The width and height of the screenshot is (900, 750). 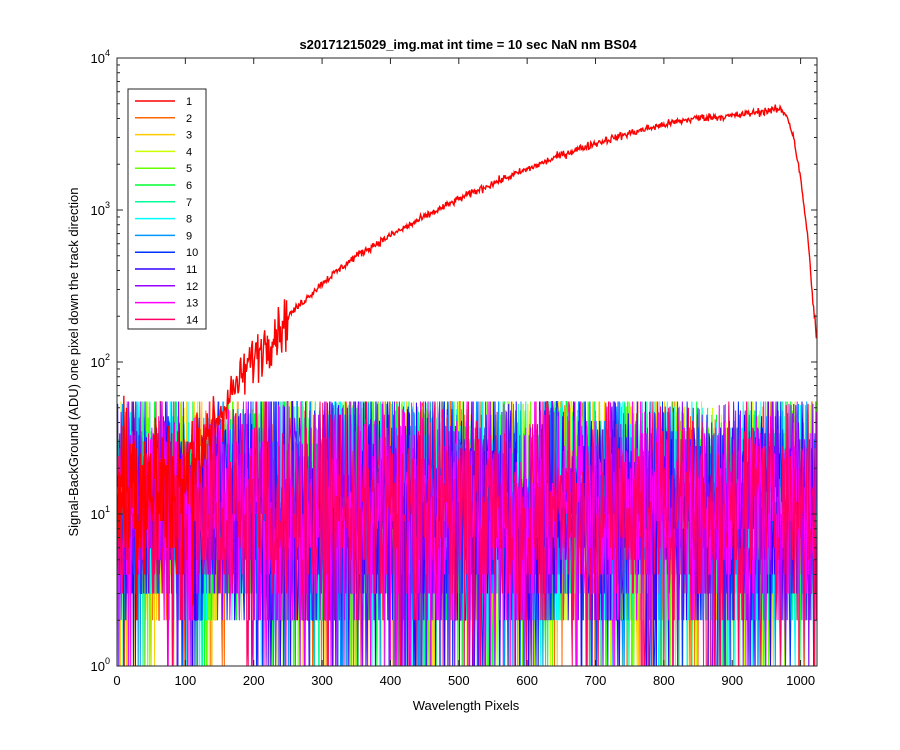 I want to click on y-tick-label: 10³, so click(x=100, y=209).